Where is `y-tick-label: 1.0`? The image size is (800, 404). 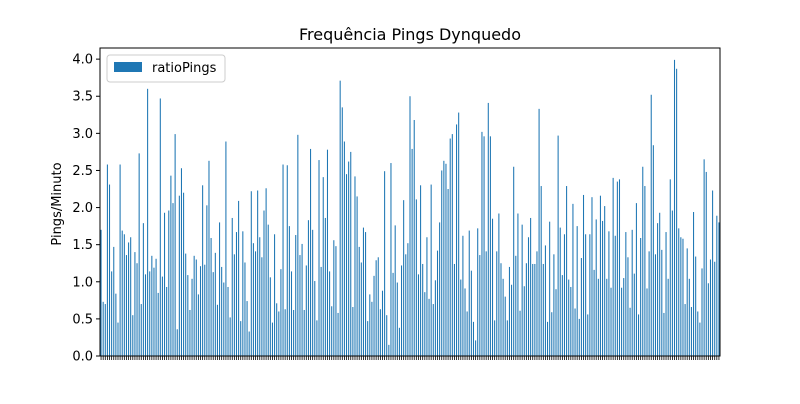
y-tick-label: 1.0 is located at coordinates (82, 282).